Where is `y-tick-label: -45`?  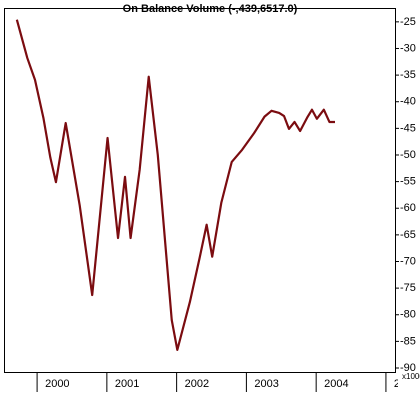 y-tick-label: -45 is located at coordinates (408, 128).